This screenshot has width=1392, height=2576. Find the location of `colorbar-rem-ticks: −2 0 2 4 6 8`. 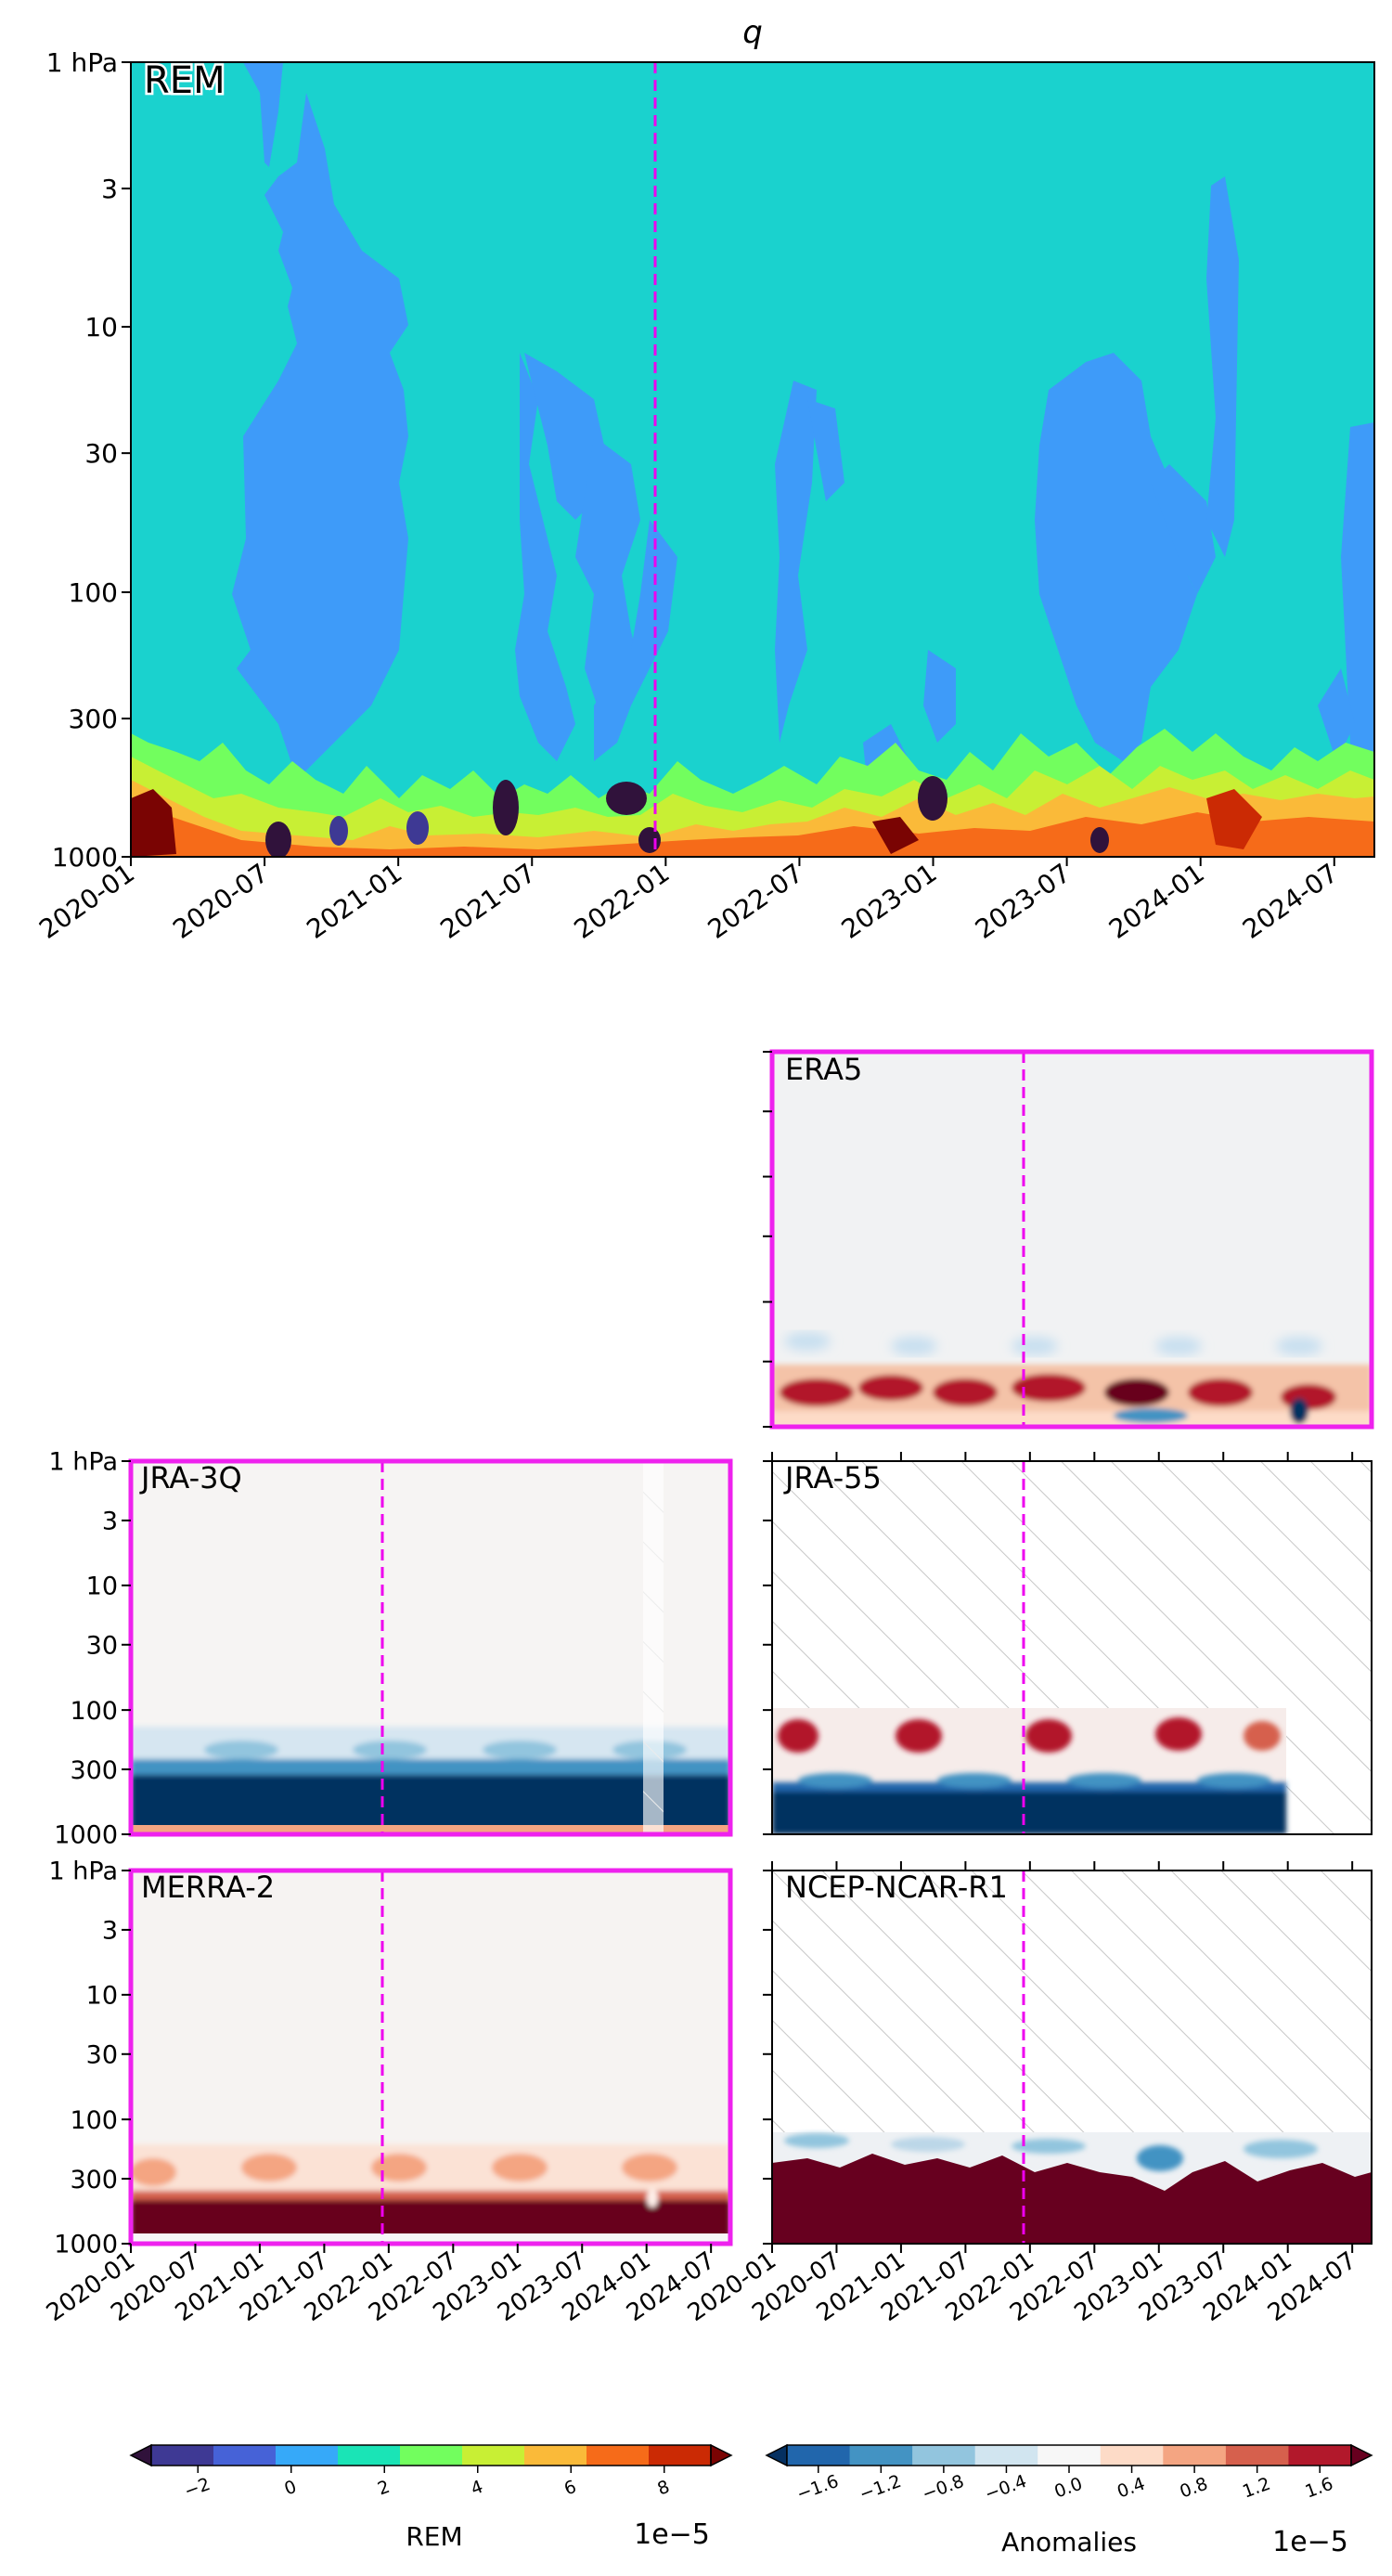

colorbar-rem-ticks: −2 0 2 4 6 8 is located at coordinates (428, 2484).